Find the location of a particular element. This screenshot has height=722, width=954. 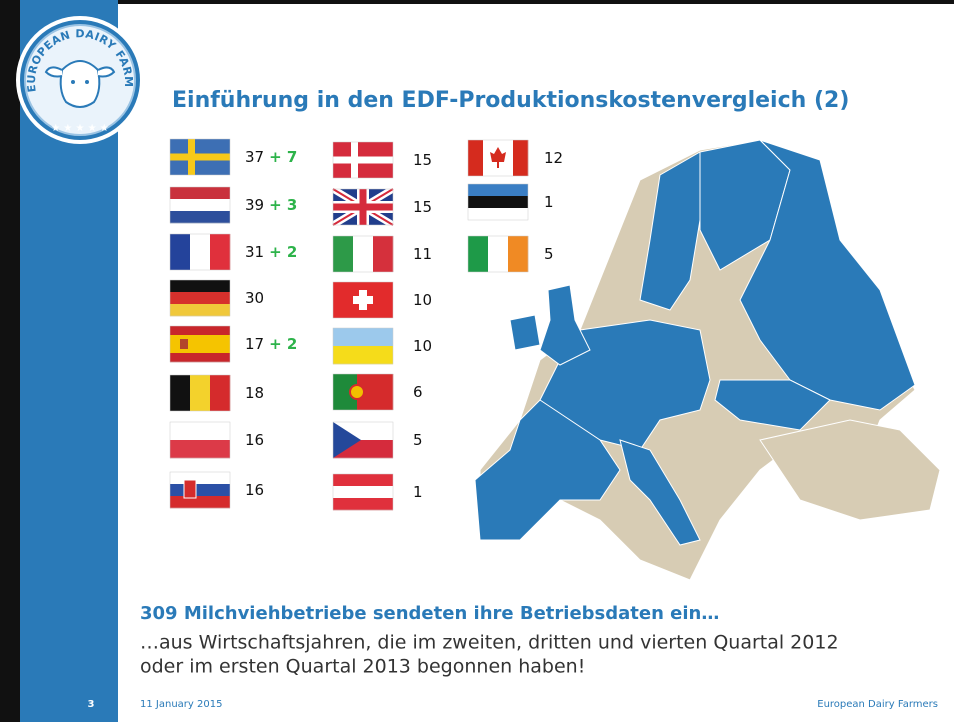

farm-count: 17 + 2 is located at coordinates (271, 344).